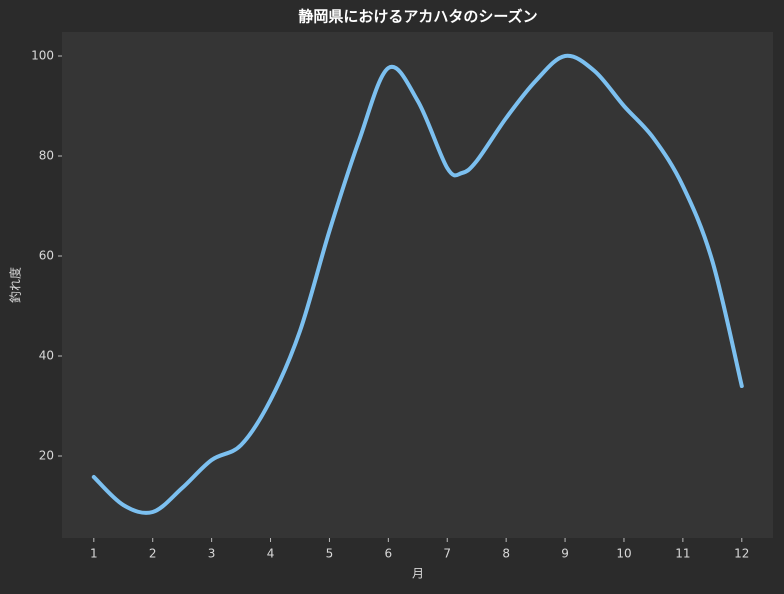 The image size is (784, 594). Describe the element at coordinates (15, 285) in the screenshot. I see `y-axis-label: 釣れ度` at that location.